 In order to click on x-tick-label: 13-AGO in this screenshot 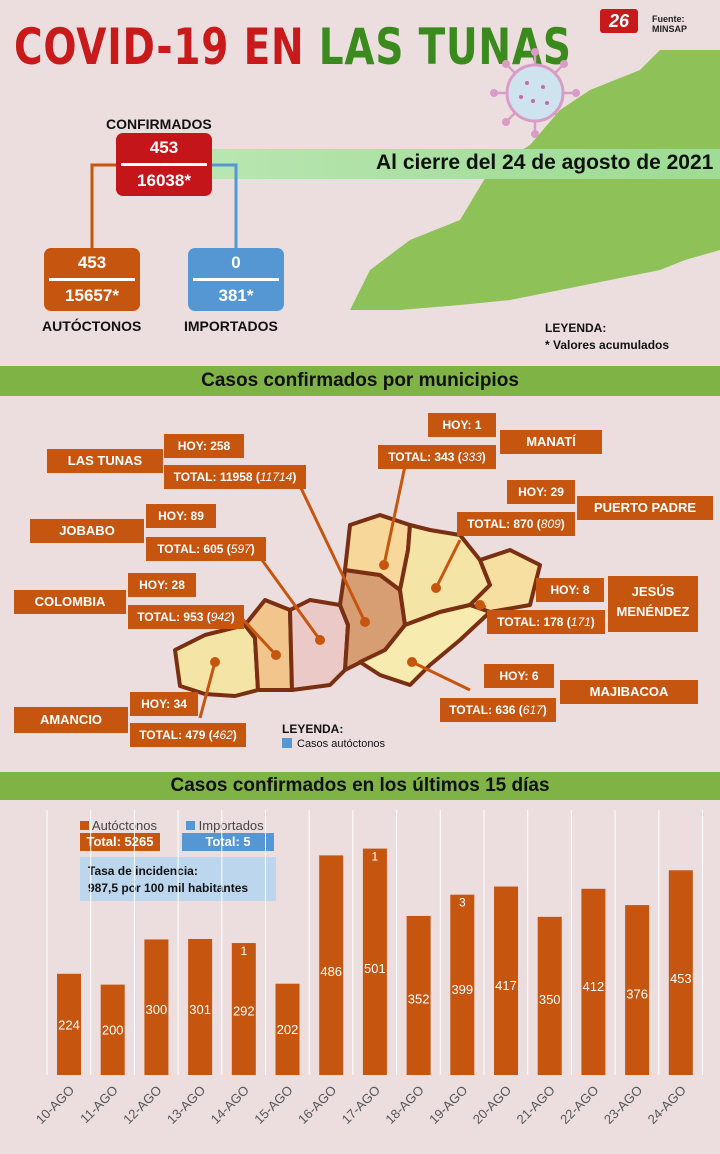, I will do `click(186, 1105)`.